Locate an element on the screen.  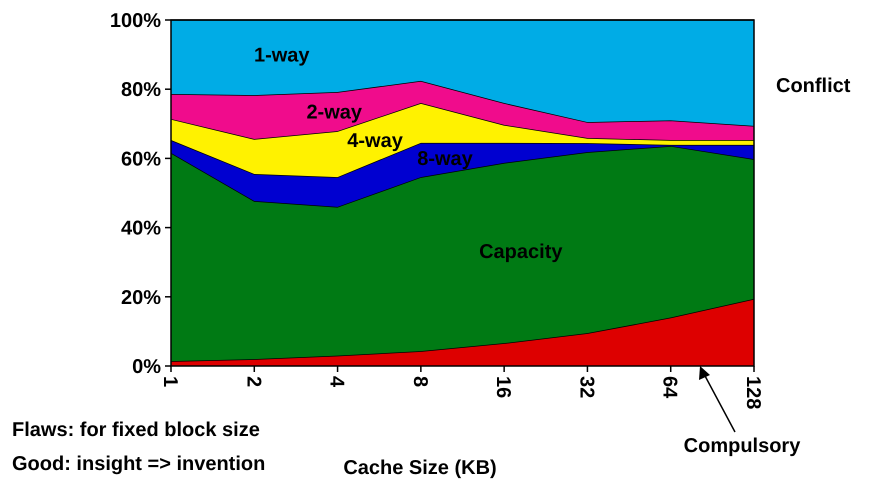
y-tick-label: 80% is located at coordinates (141, 90).